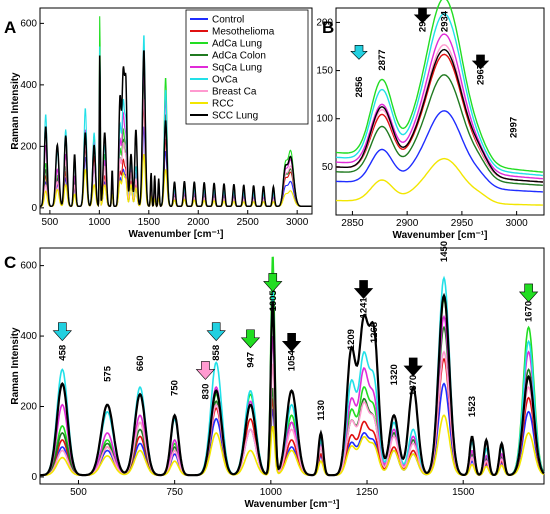  Describe the element at coordinates (444, 251) in the screenshot. I see `peak-label: 1450` at that location.